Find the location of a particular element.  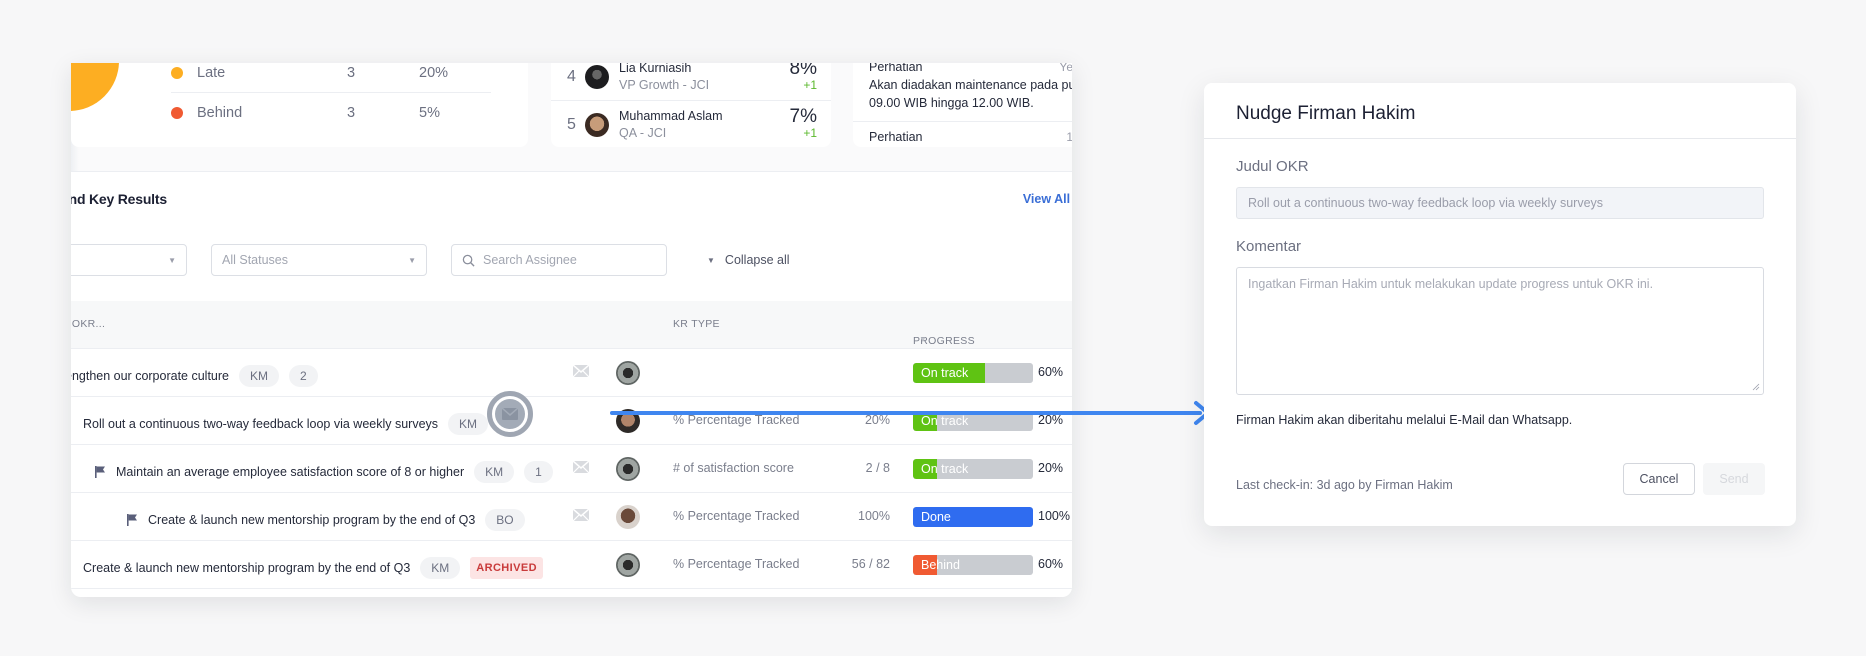

leader-role: QA - JCI is located at coordinates (643, 133).